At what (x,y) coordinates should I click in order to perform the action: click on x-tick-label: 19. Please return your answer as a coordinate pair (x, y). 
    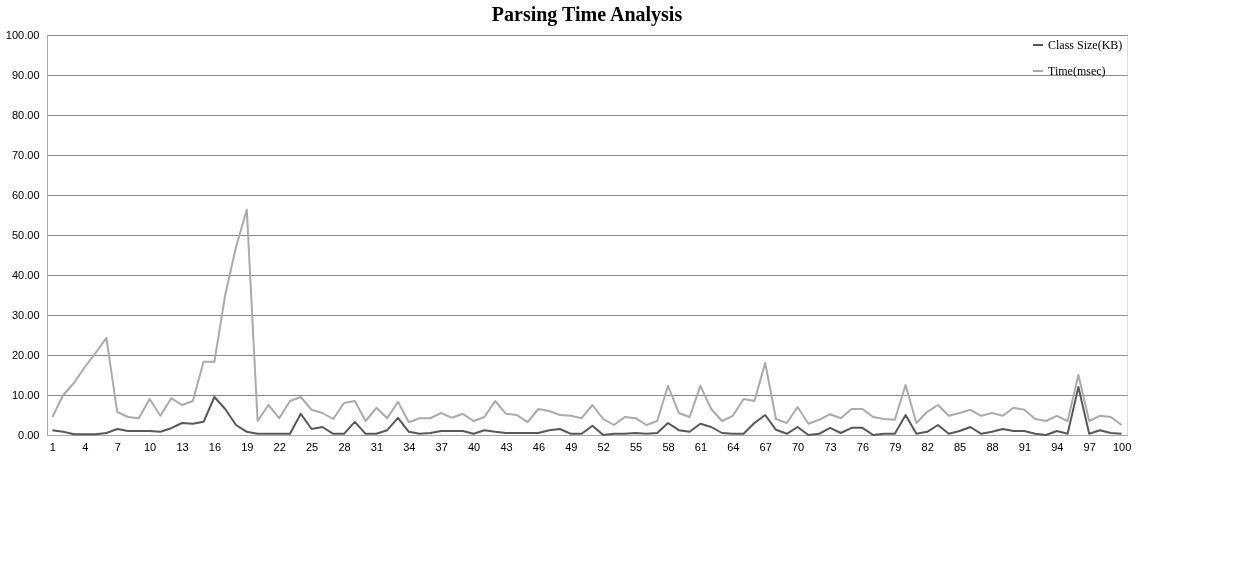
    Looking at the image, I should click on (247, 446).